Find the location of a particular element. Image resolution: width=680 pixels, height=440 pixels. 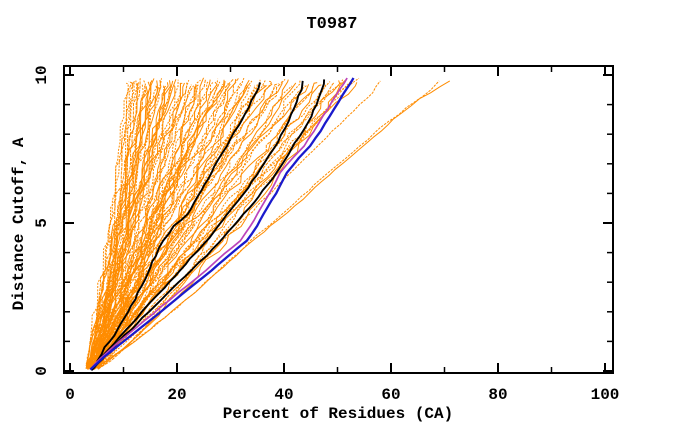

x-tick-labels: 0 20 40 60 80 100 is located at coordinates (342, 395).